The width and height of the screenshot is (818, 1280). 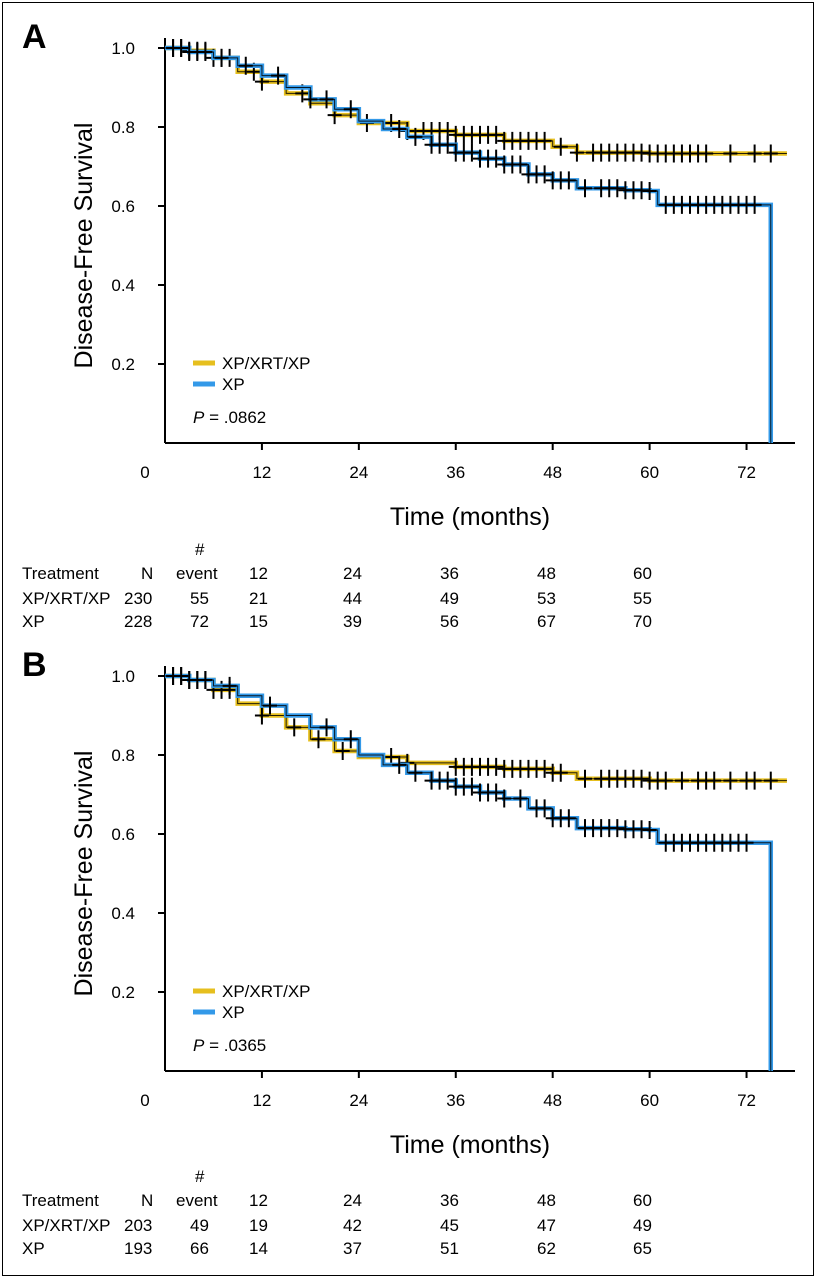 I want to click on p-value-text: P = .0862, so click(x=229, y=417).